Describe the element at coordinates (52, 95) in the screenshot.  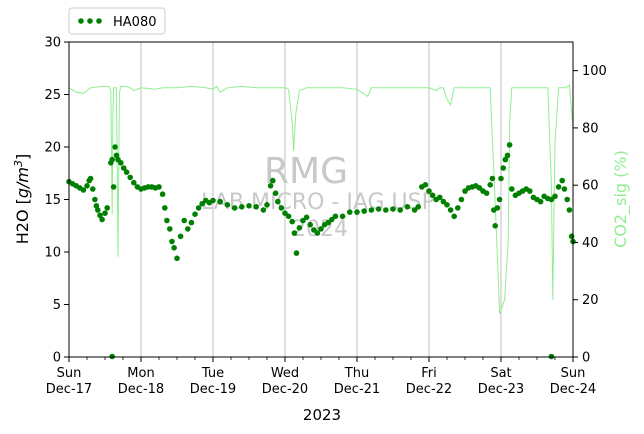
I see `left-y-tick-label: 25` at that location.